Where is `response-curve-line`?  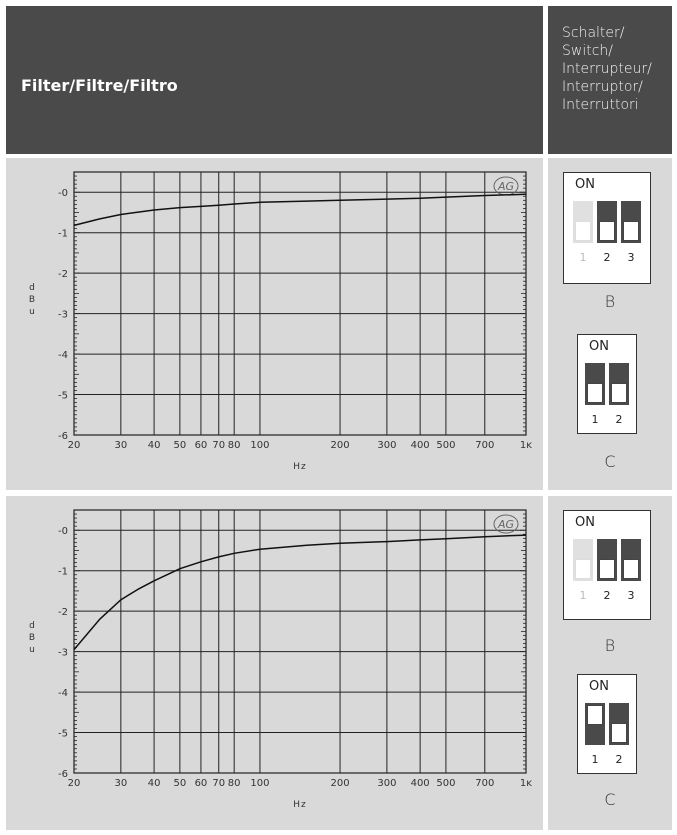
response-curve-line is located at coordinates (300, 592).